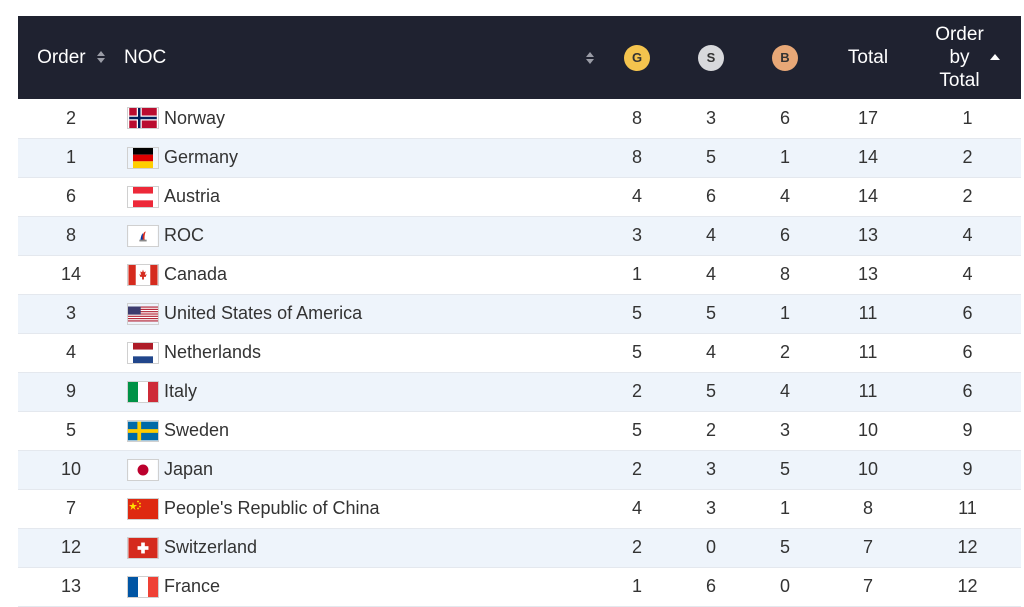 Image resolution: width=1024 pixels, height=607 pixels. Describe the element at coordinates (519, 392) in the screenshot. I see `table-row: 9 Italy 2 5 4 11 6` at that location.